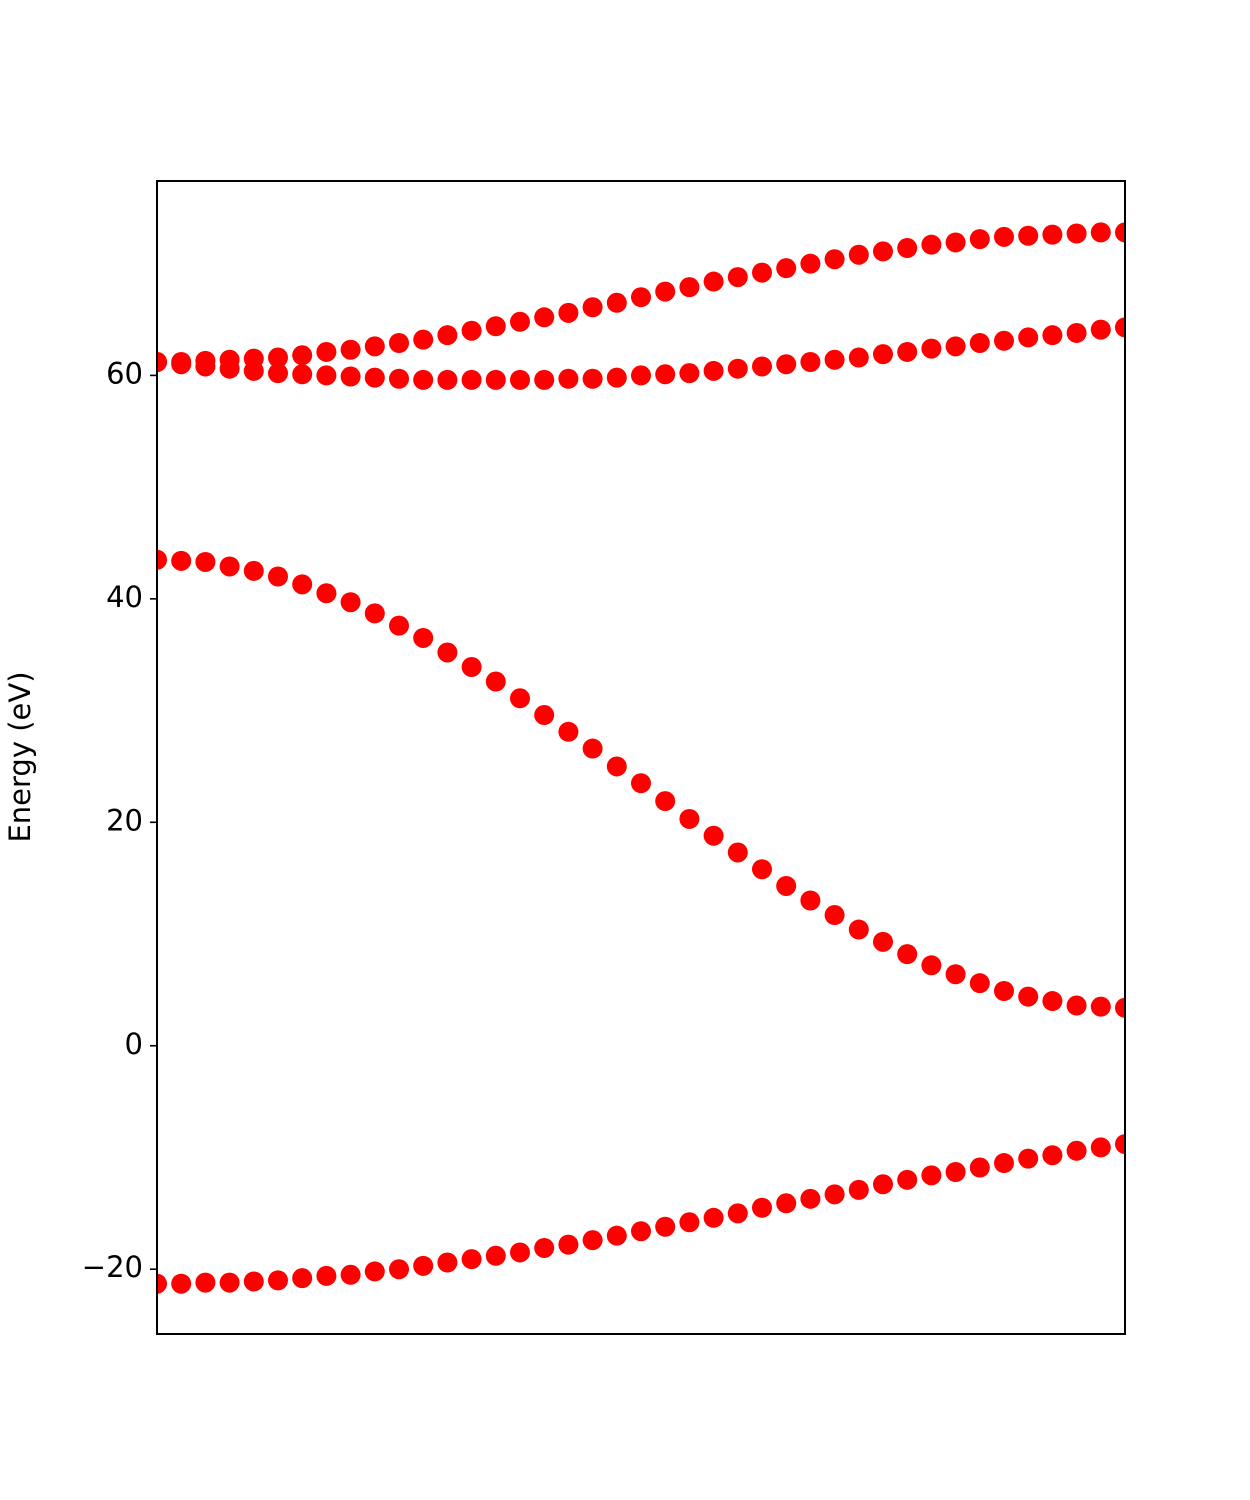 The height and width of the screenshot is (1500, 1250). I want to click on y-tick-label: 0, so click(134, 1044).